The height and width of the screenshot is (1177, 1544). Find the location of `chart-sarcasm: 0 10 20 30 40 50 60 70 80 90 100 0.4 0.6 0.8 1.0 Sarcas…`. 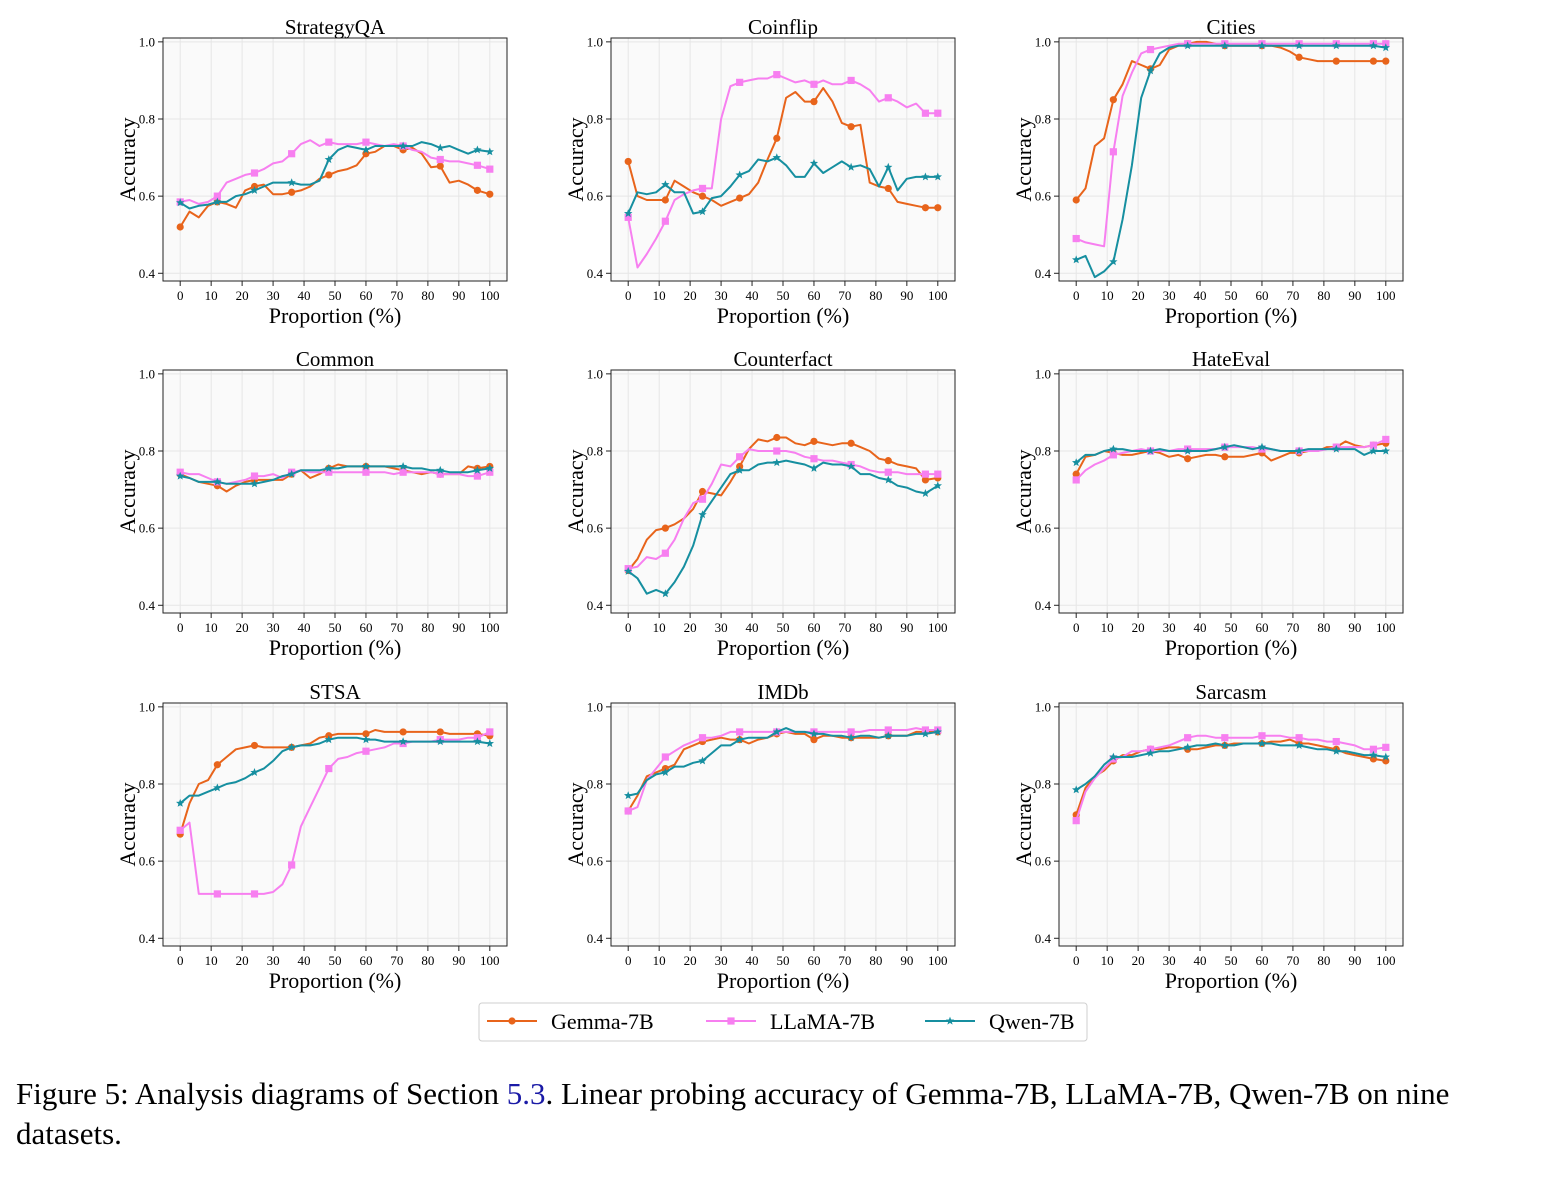

chart-sarcasm: 0 10 20 30 40 50 60 70 80 90 100 0.4 0.6 0.8 1.0 Sarcas… is located at coordinates (1207, 836).